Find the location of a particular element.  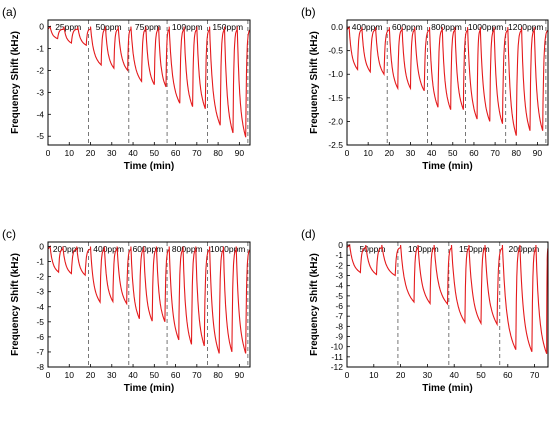

y-tick-label: -1.5 is located at coordinates (335, 98).